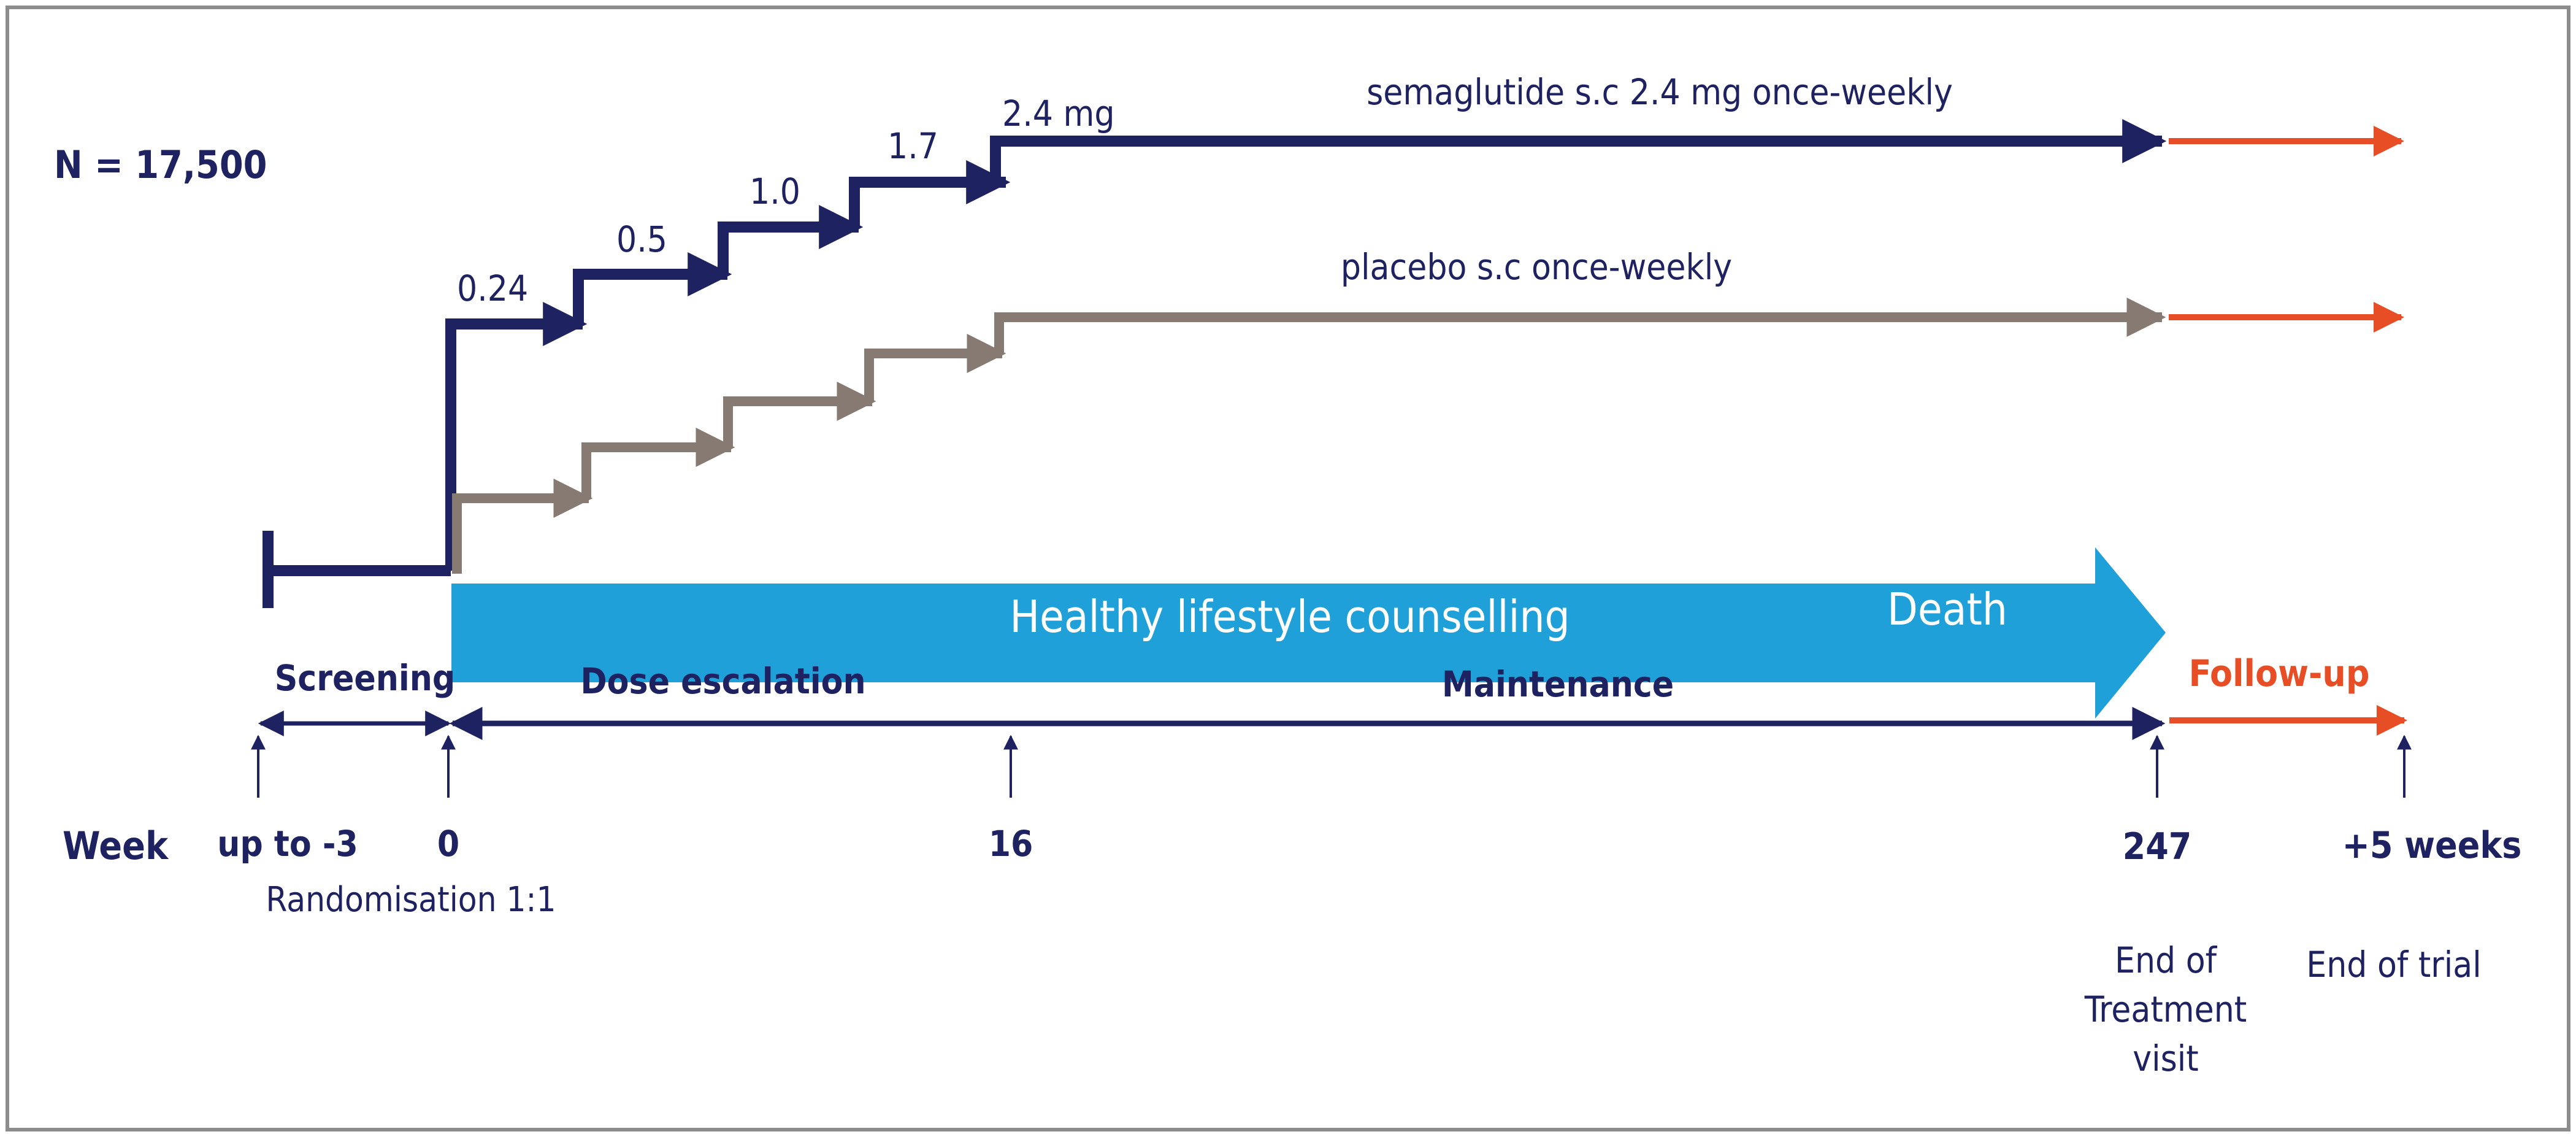 The width and height of the screenshot is (2576, 1137). Describe the element at coordinates (411, 900) in the screenshot. I see `randomisation-label: Randomisation 1:1` at that location.